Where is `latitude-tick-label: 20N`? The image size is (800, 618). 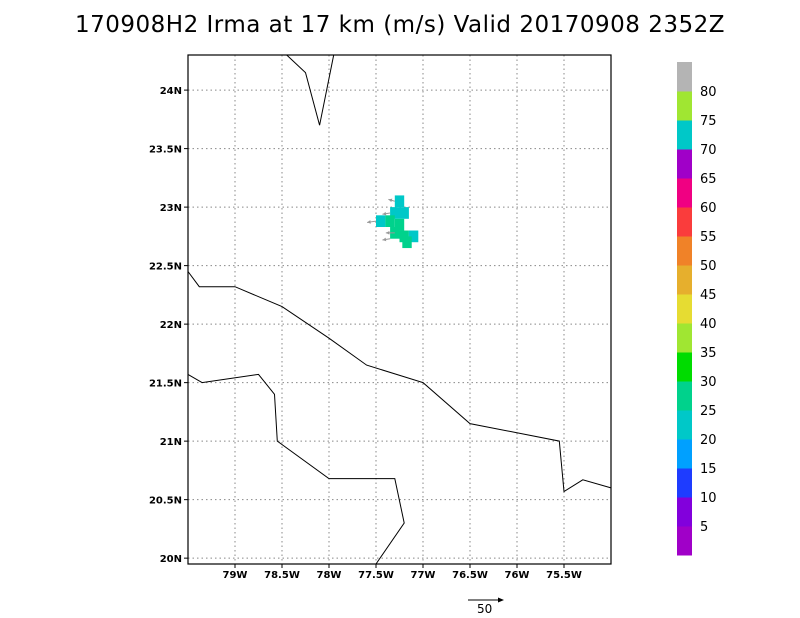 latitude-tick-label: 20N is located at coordinates (171, 559).